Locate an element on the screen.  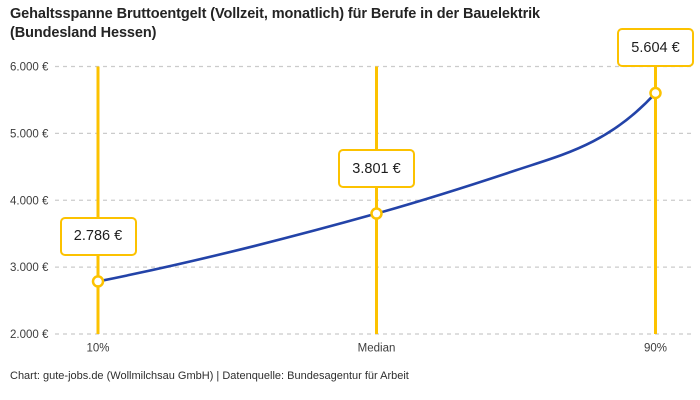
chart-title-line2: (Bundesland Hessen) is located at coordinates (83, 33).